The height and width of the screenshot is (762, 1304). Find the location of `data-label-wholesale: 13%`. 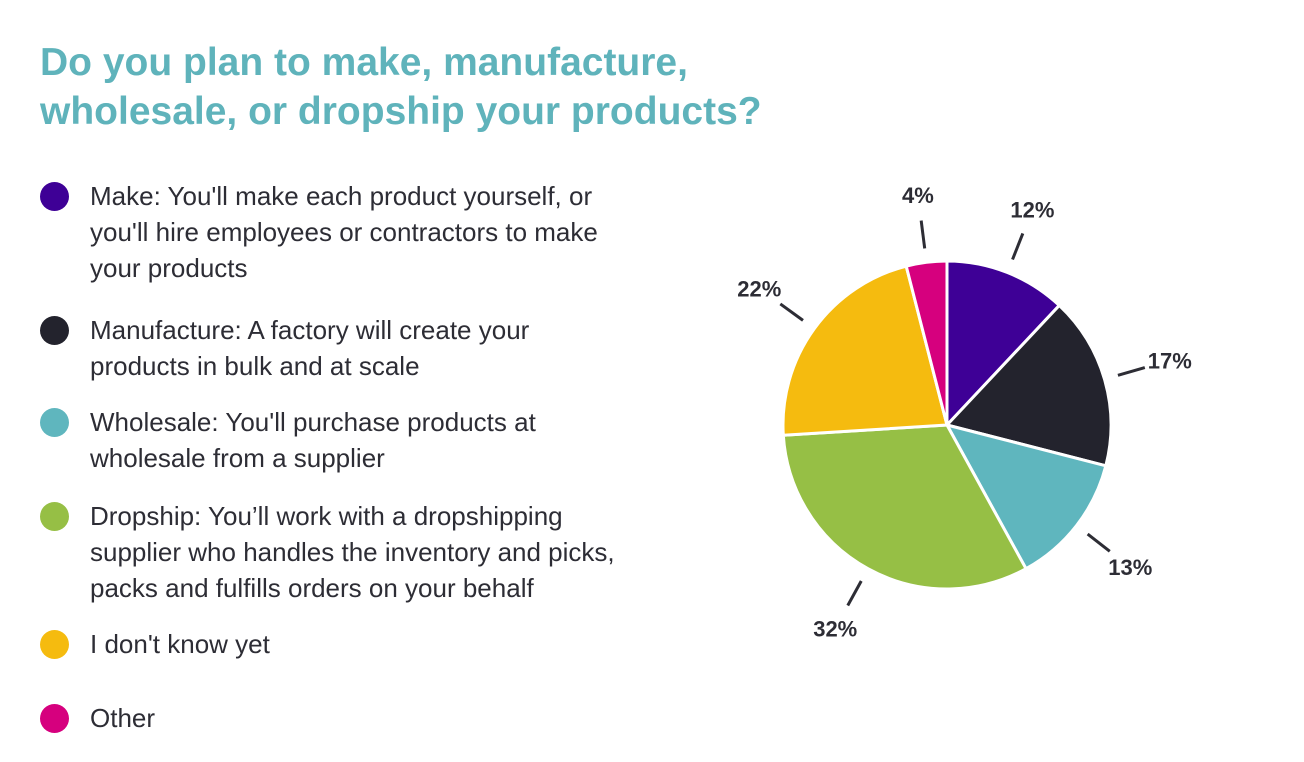

data-label-wholesale: 13% is located at coordinates (1130, 567).